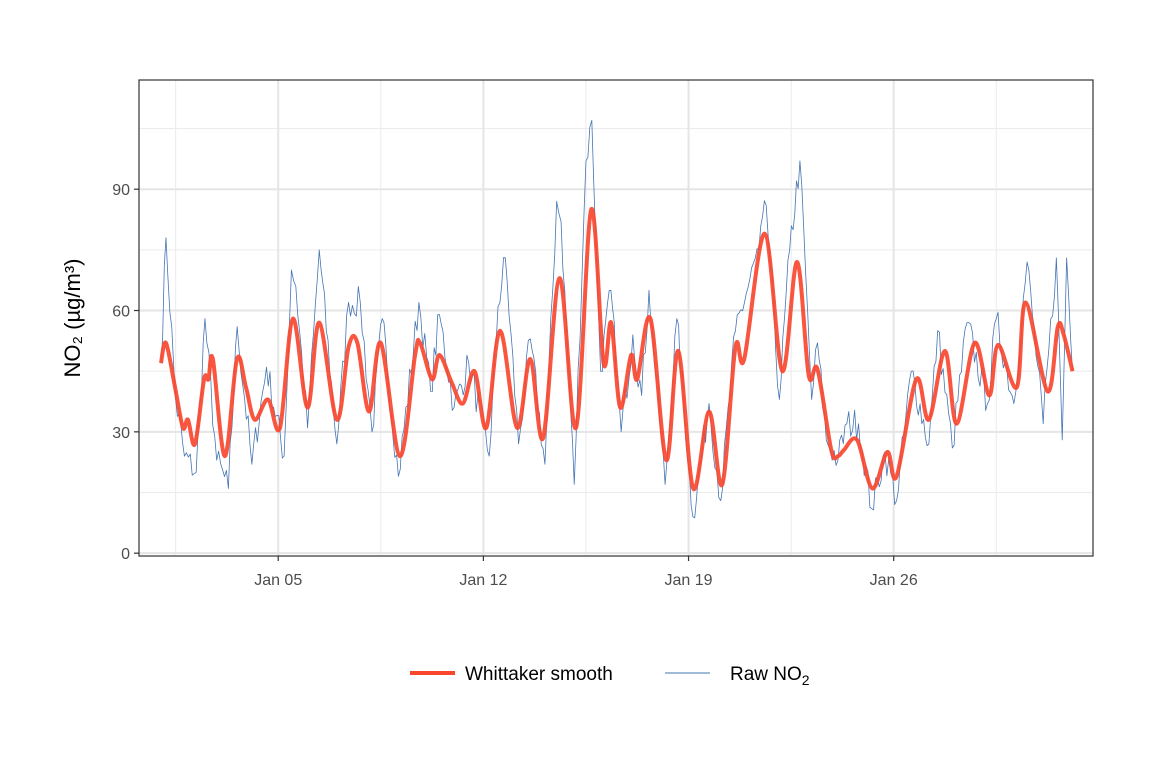 This screenshot has width=1152, height=768. What do you see at coordinates (121, 190) in the screenshot?
I see `y-tick-label: 90` at bounding box center [121, 190].